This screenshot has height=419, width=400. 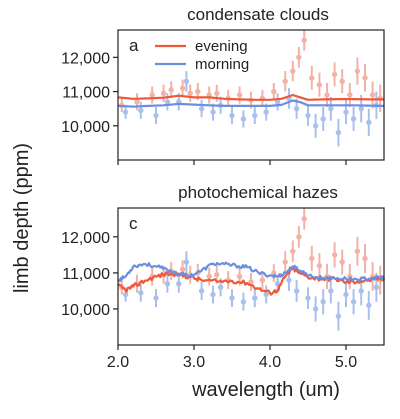 What do you see at coordinates (258, 14) in the screenshot?
I see `panel-title: condensate clouds` at bounding box center [258, 14].